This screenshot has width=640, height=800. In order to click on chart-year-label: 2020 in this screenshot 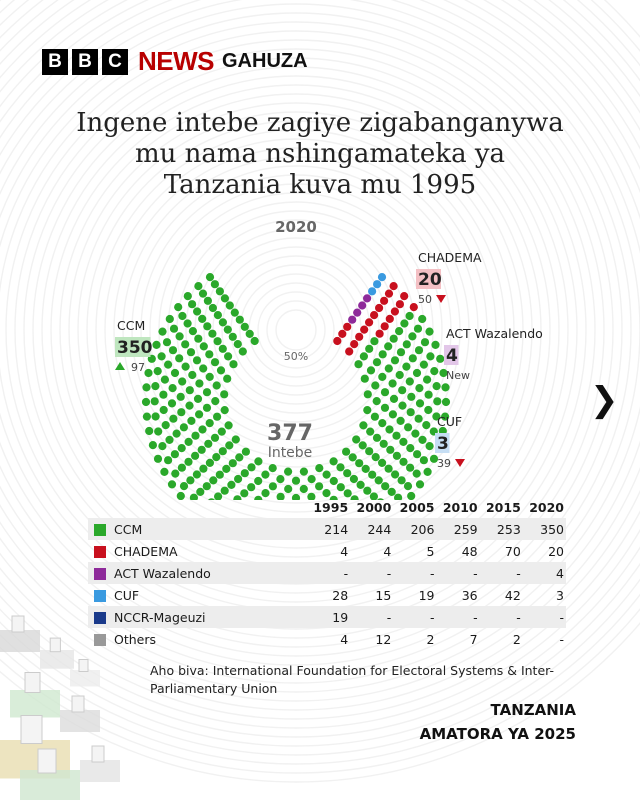, I will do `click(296, 227)`.